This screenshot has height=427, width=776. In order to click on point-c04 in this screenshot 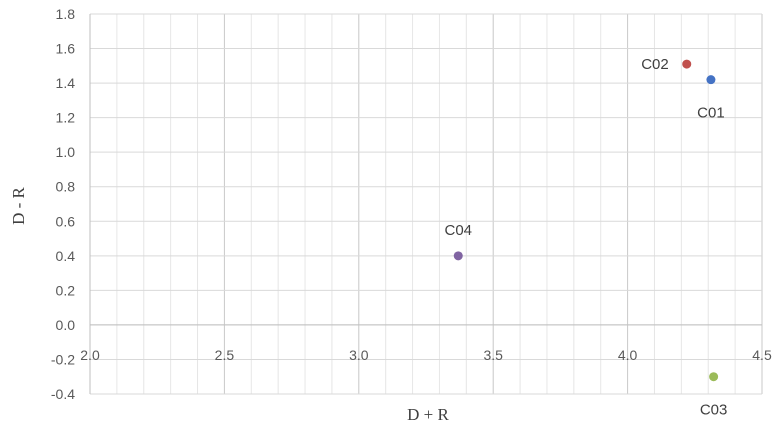, I will do `click(458, 256)`.